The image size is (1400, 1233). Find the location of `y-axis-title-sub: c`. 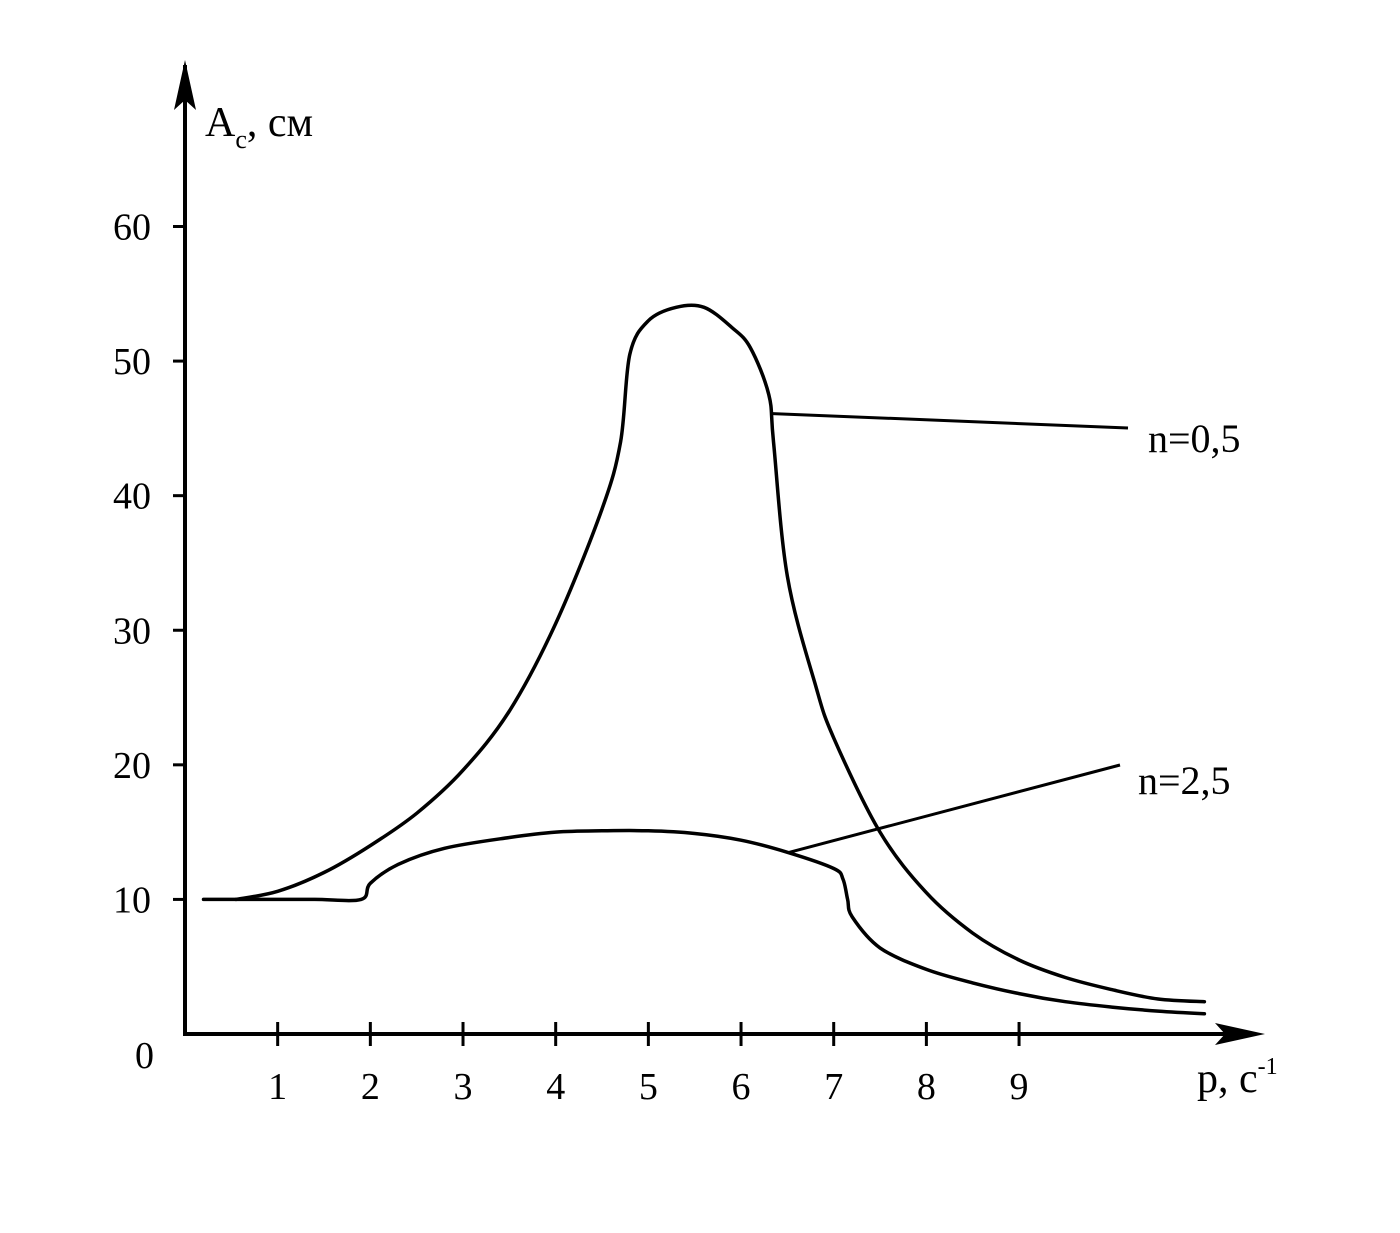

y-axis-title-sub: c is located at coordinates (241, 139).